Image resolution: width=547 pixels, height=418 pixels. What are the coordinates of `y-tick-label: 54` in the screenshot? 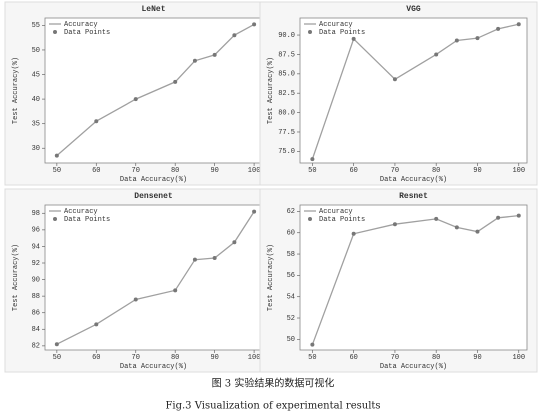 It's located at (291, 298).